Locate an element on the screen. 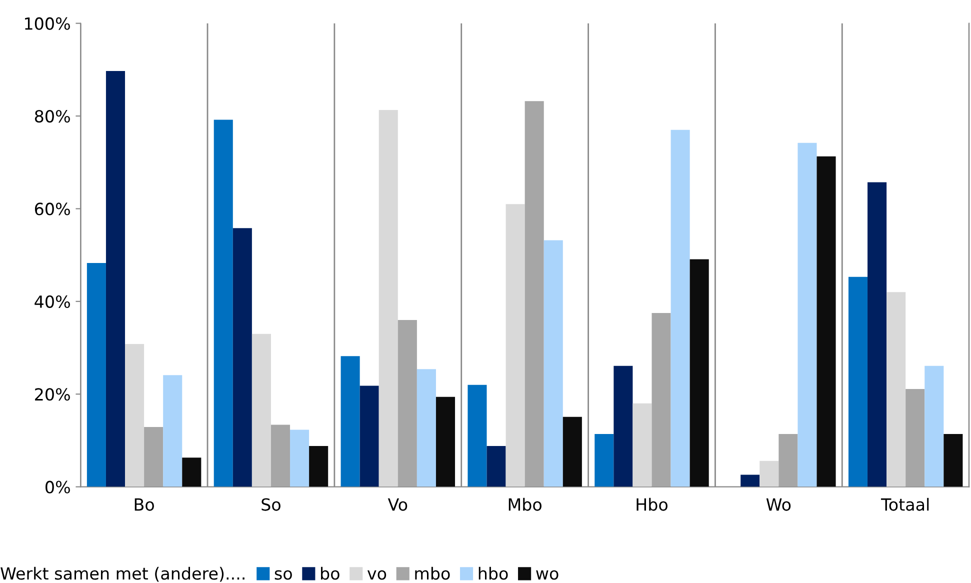 Image resolution: width=971 pixels, height=583 pixels. x-tick-label: Totaal is located at coordinates (904, 504).